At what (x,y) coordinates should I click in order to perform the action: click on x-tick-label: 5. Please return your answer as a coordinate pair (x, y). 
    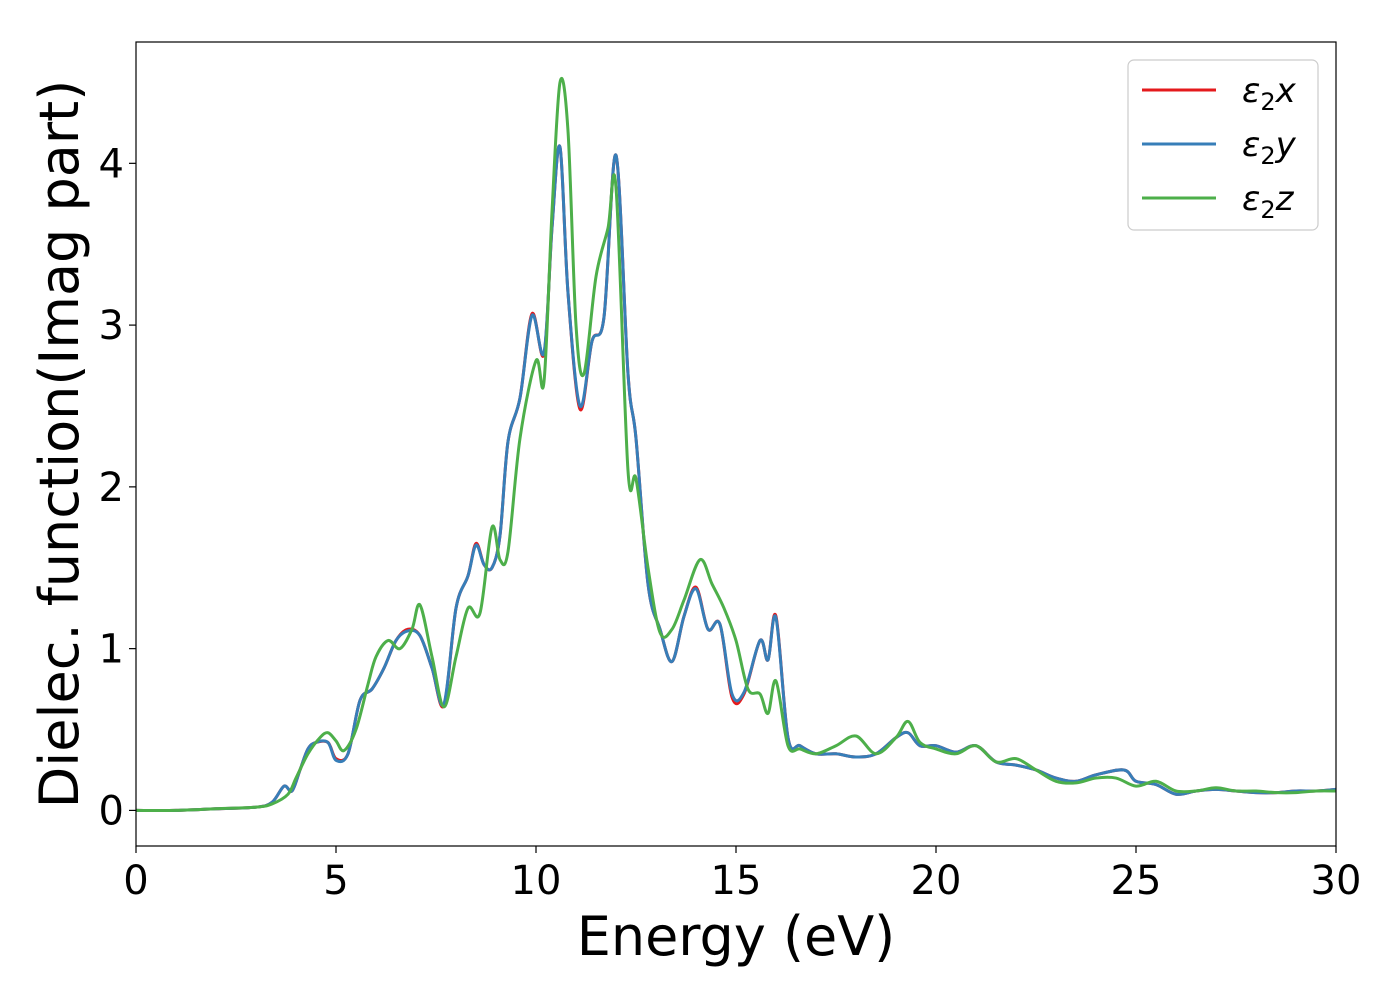
    Looking at the image, I should click on (335, 881).